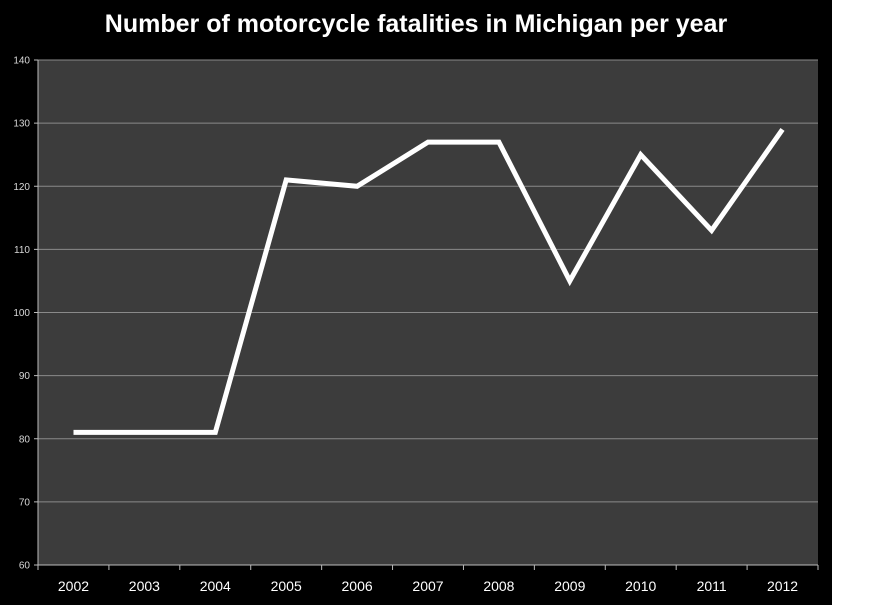 Image resolution: width=880 pixels, height=605 pixels. What do you see at coordinates (21, 124) in the screenshot?
I see `y-tick-label: 130` at bounding box center [21, 124].